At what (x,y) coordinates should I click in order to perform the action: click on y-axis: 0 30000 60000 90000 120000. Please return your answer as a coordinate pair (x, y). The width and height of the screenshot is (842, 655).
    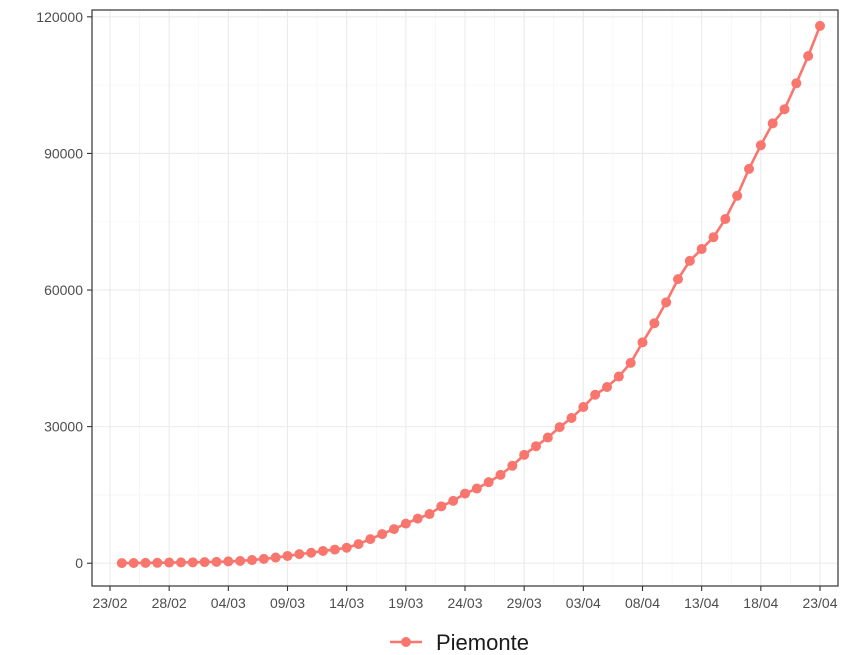
    Looking at the image, I should click on (64, 290).